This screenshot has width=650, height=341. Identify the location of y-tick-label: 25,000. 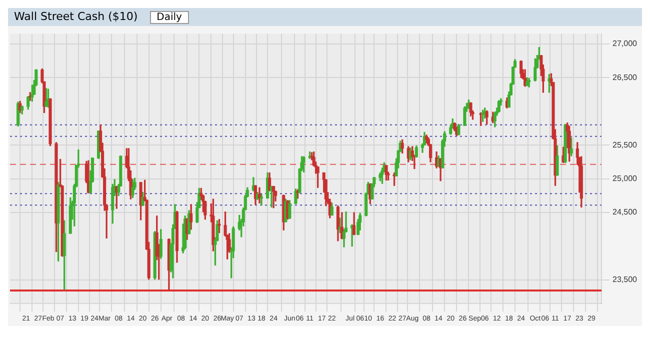
(625, 179).